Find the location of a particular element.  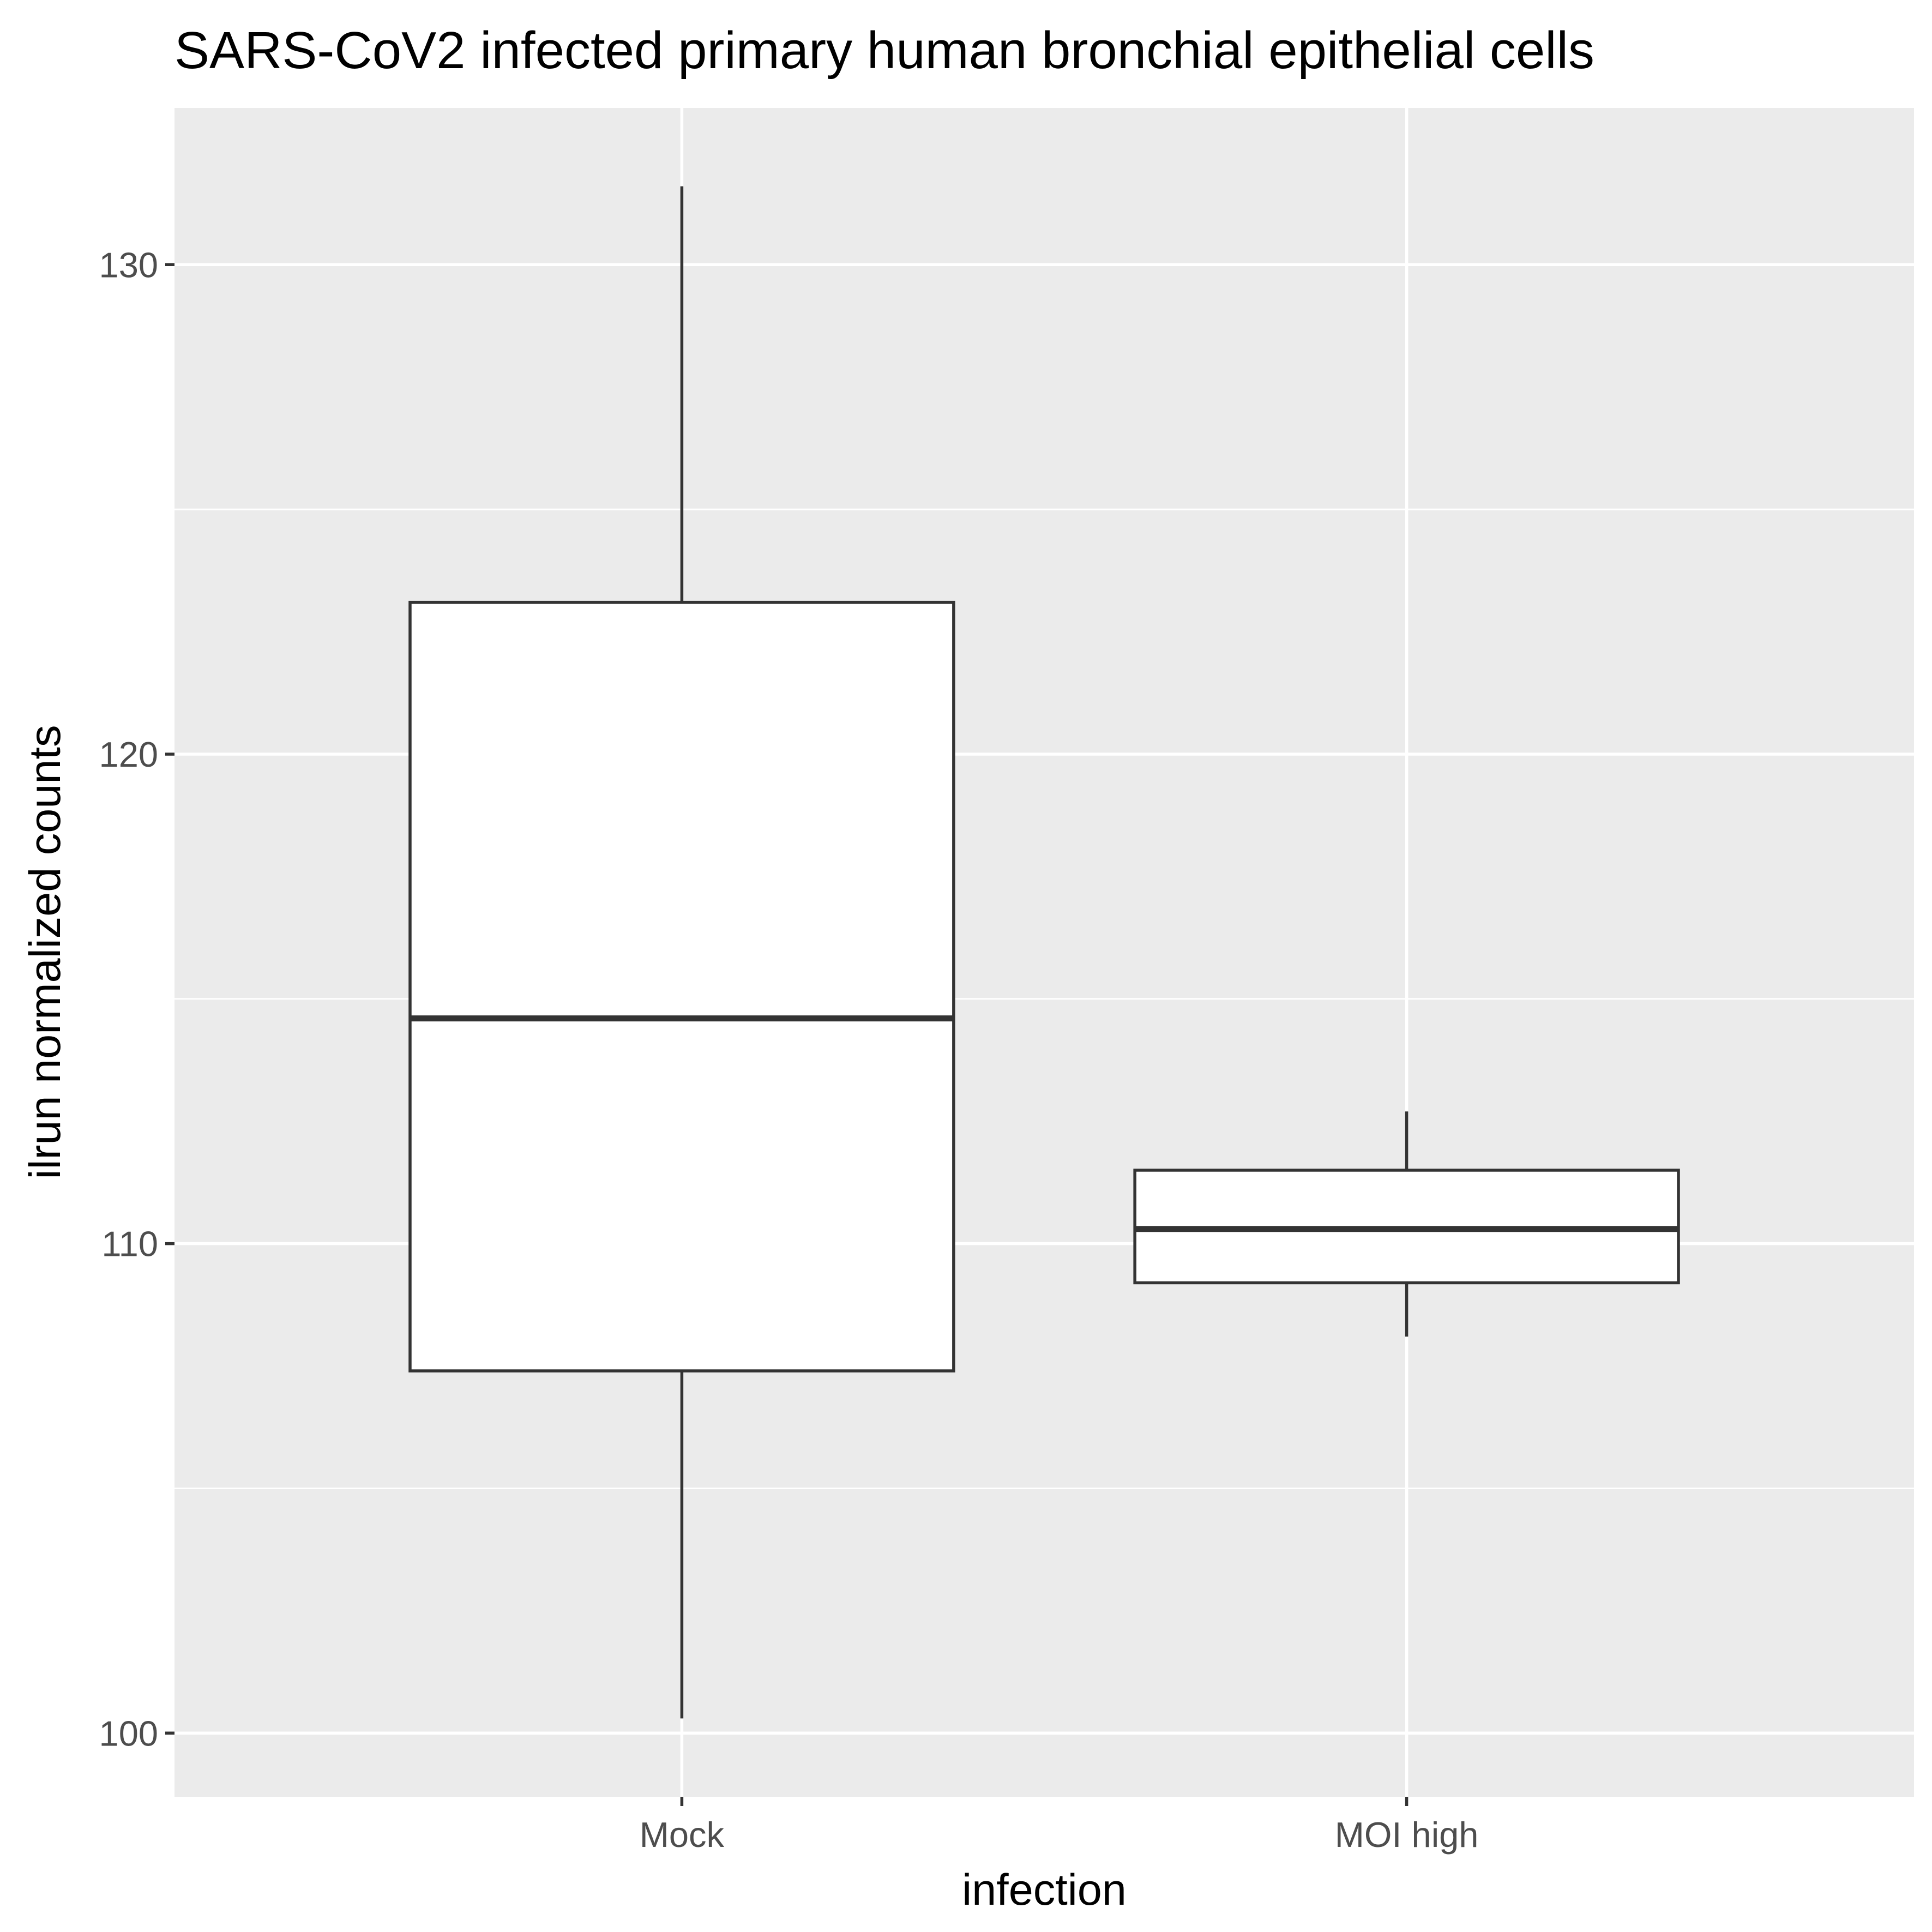

y-axis-title: ilrun normalized counts is located at coordinates (45, 952).